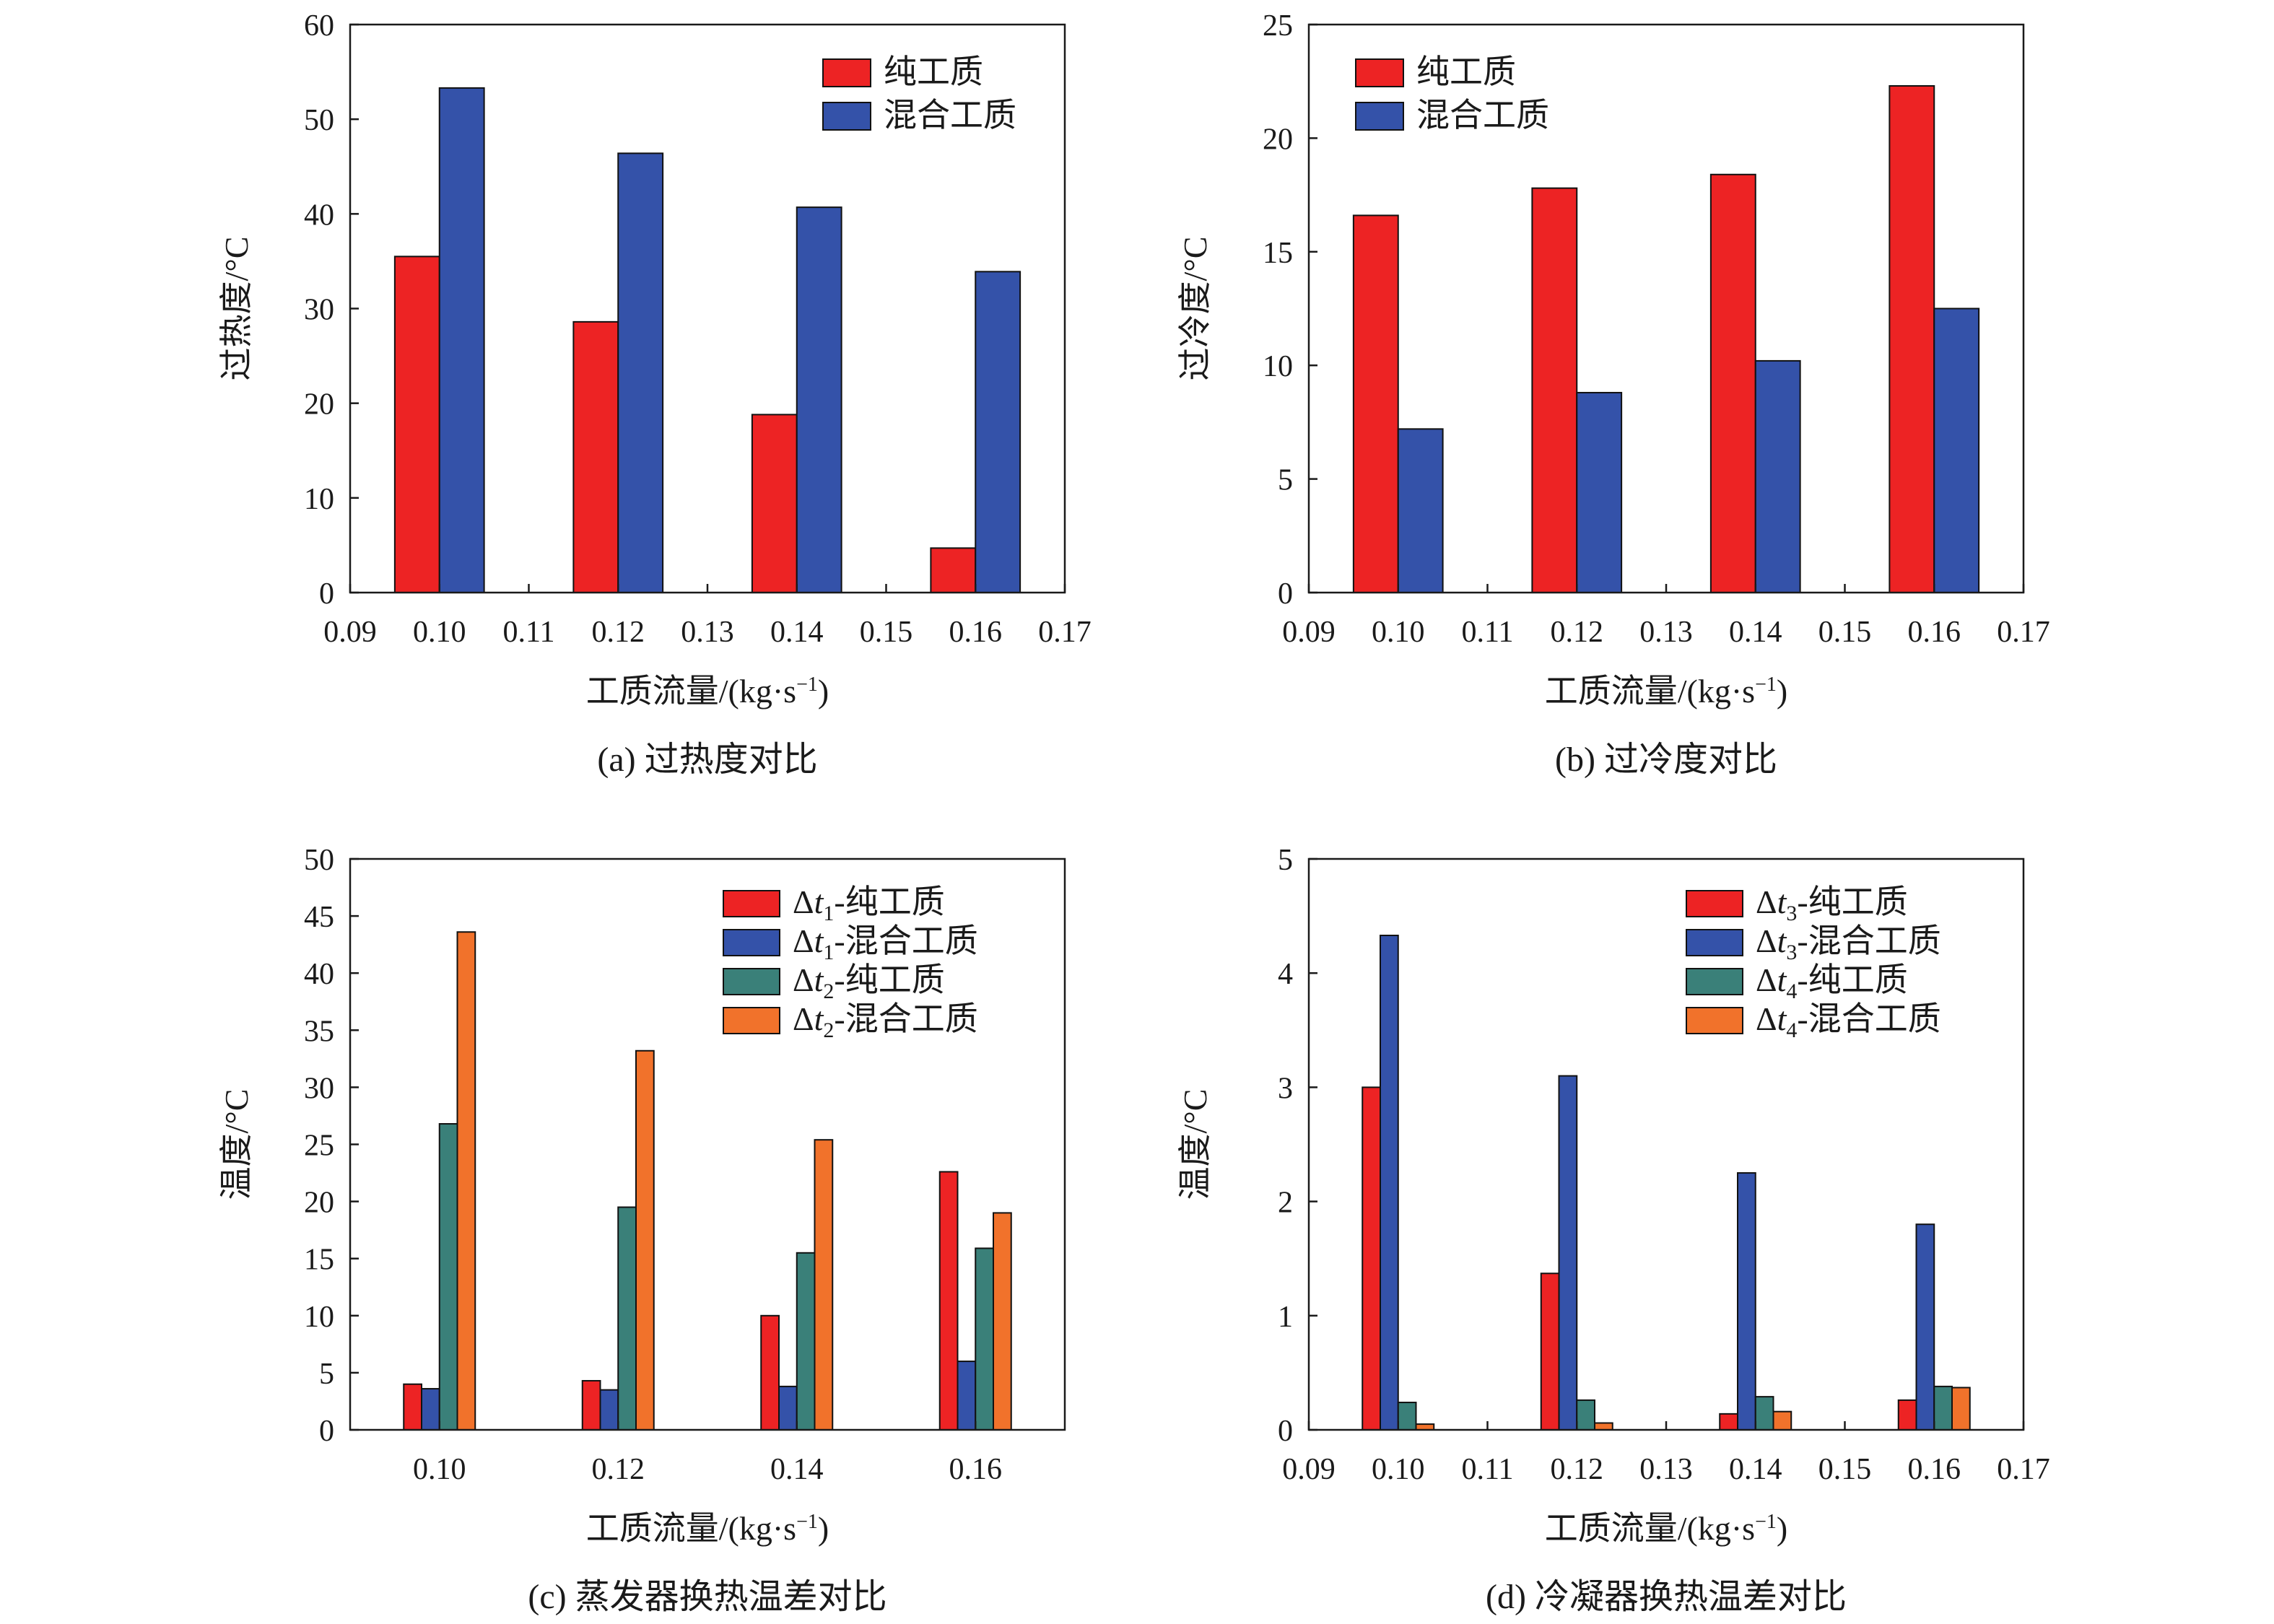 The width and height of the screenshot is (2274, 1624). What do you see at coordinates (1286, 860) in the screenshot?
I see `y-tick-label: 5` at bounding box center [1286, 860].